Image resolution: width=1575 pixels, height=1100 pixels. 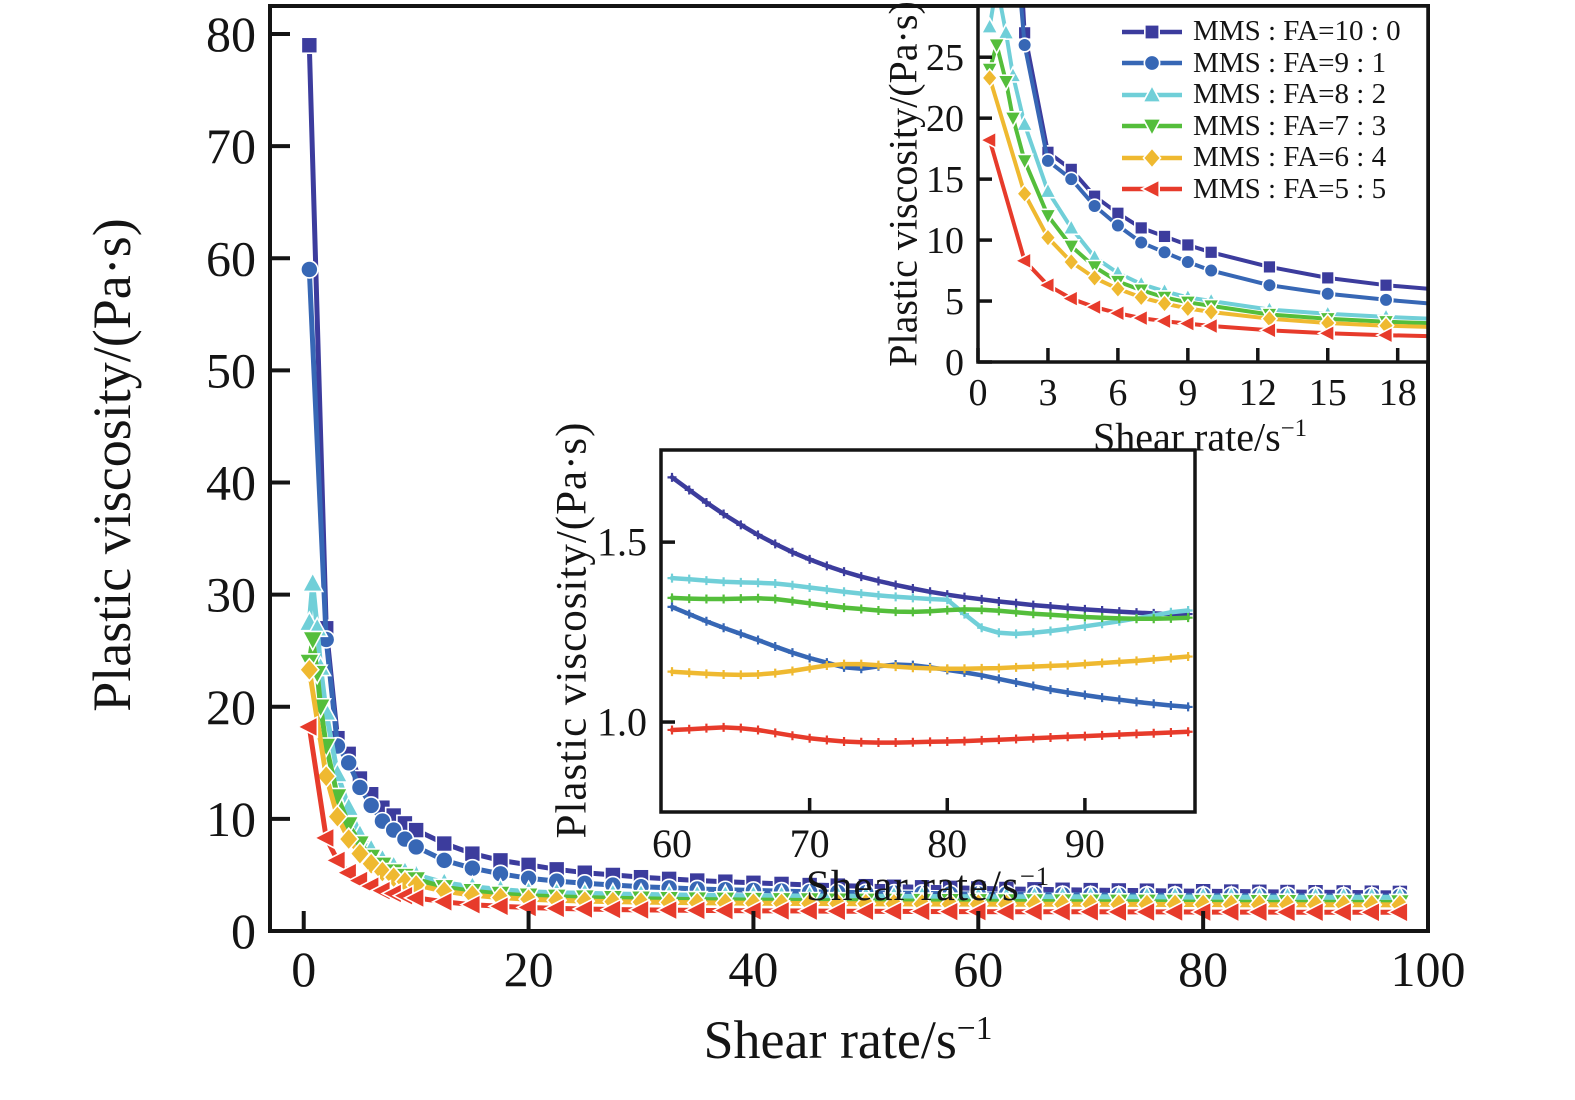 I want to click on legend-label: MMS : FA=6 : 4, so click(x=1290, y=157).